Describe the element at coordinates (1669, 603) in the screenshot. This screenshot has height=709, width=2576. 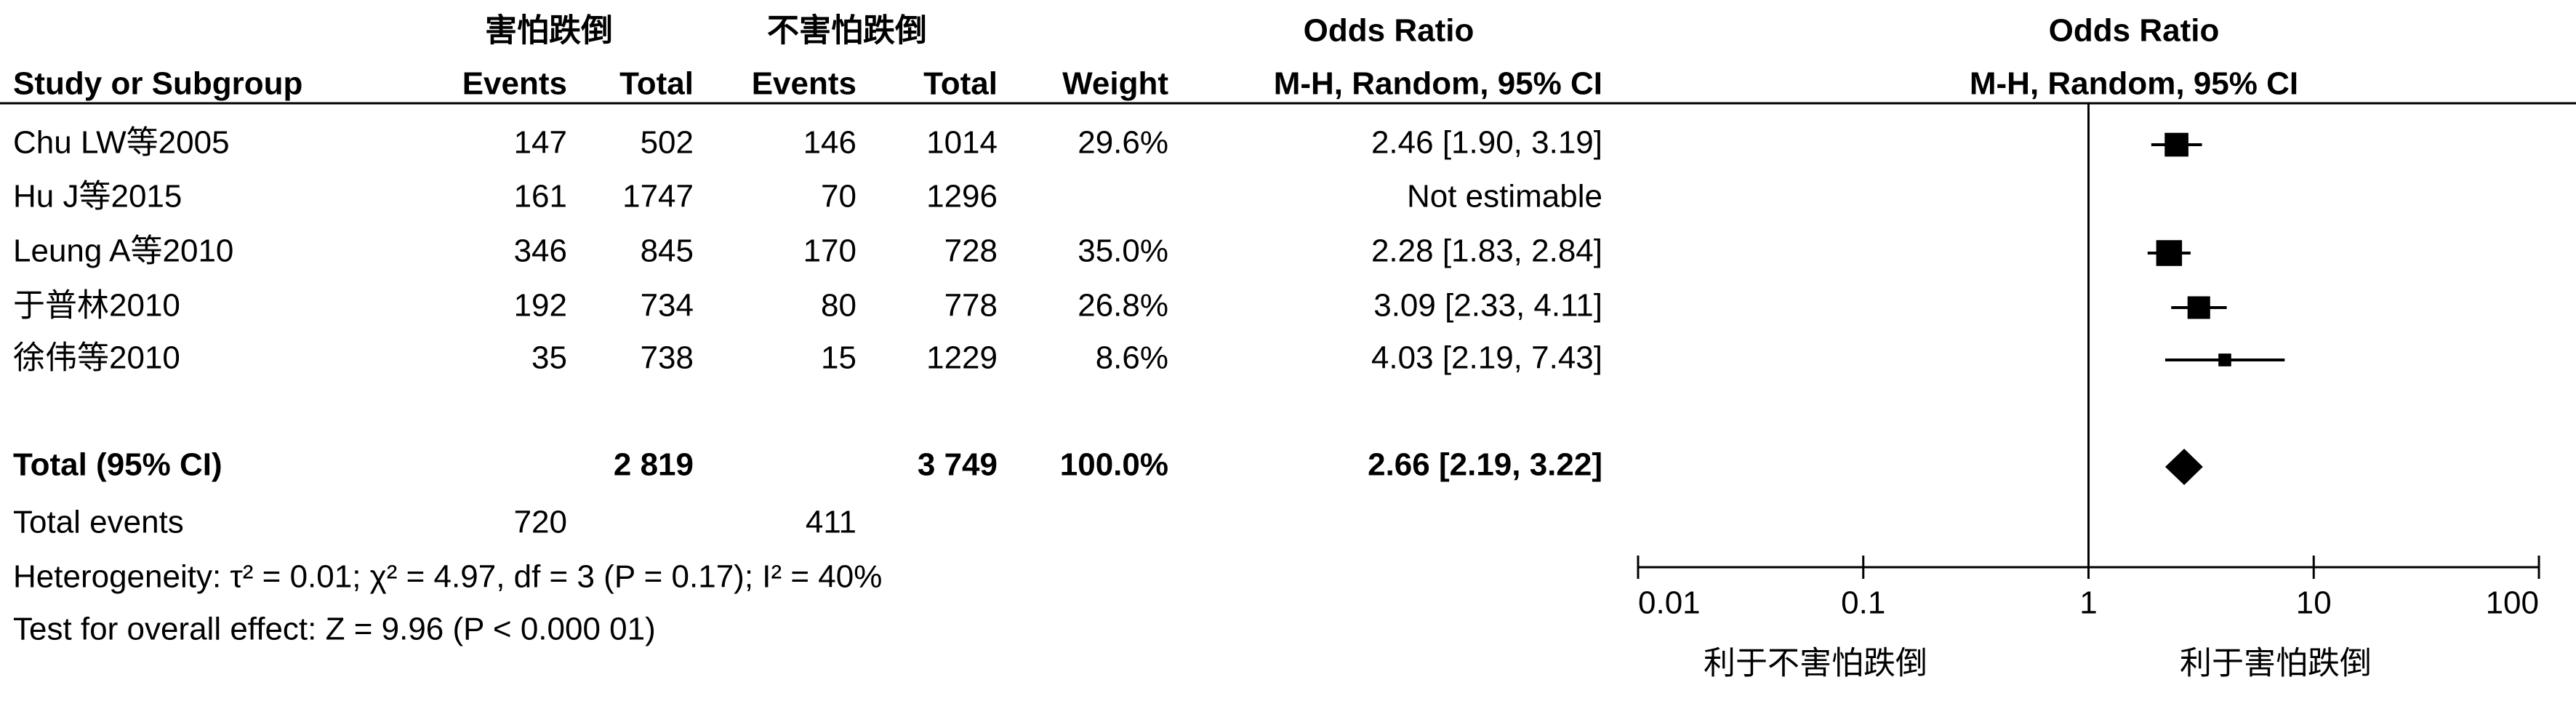
I see `x-tick-label: 0.01` at that location.